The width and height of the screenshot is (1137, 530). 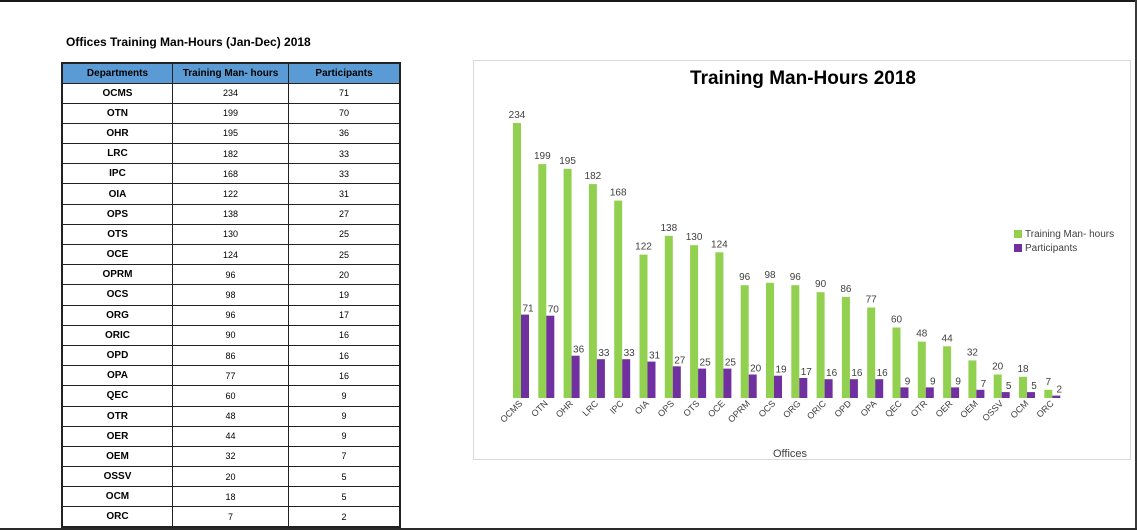 I want to click on cell-participants: 36, so click(x=344, y=133).